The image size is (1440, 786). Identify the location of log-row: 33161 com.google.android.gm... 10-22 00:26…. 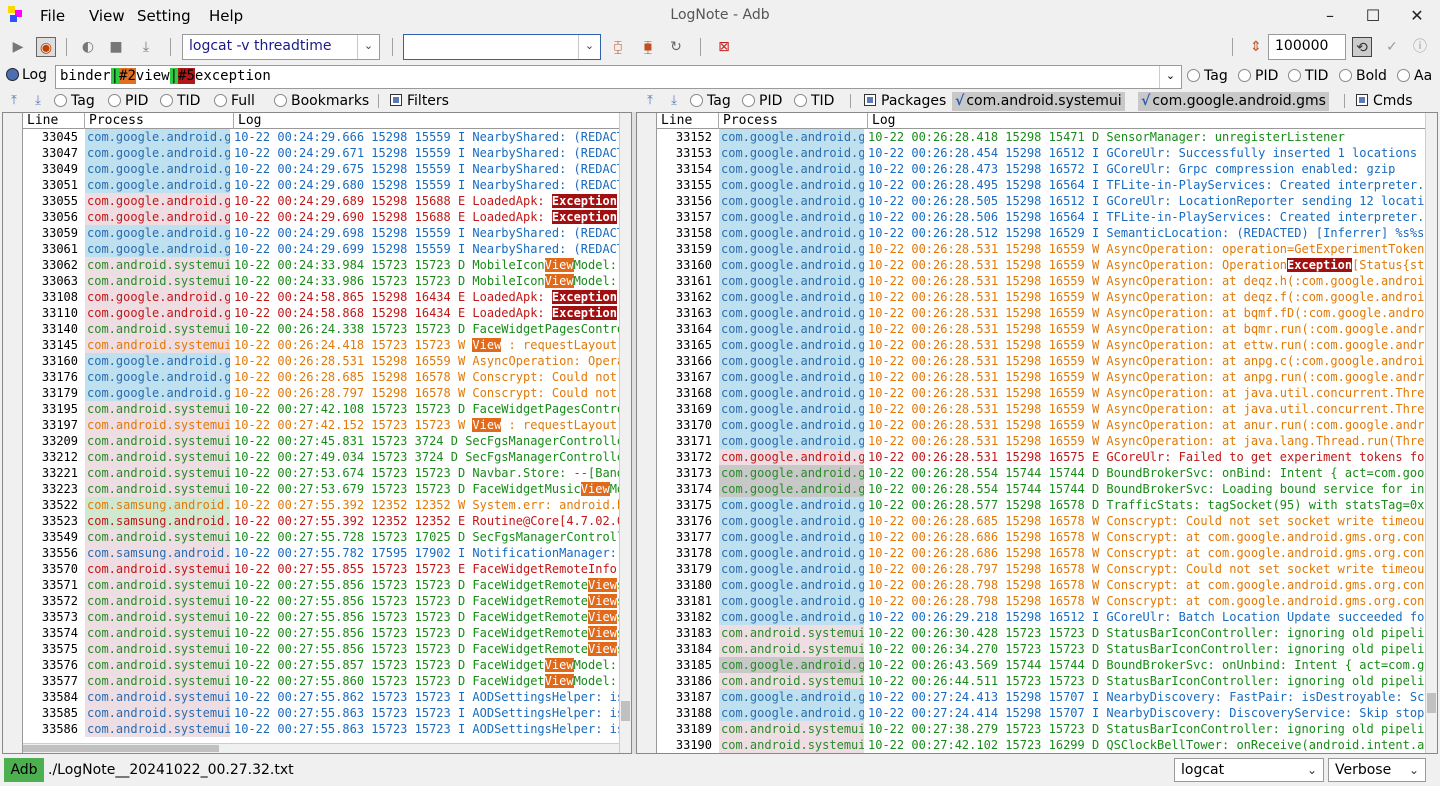
(1041, 281).